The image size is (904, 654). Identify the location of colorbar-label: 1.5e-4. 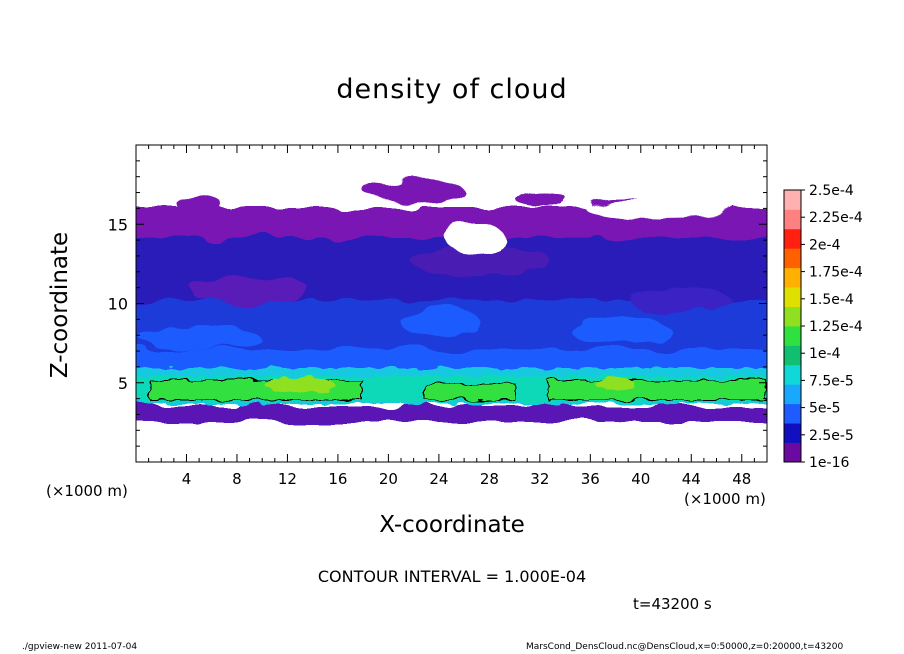
(831, 300).